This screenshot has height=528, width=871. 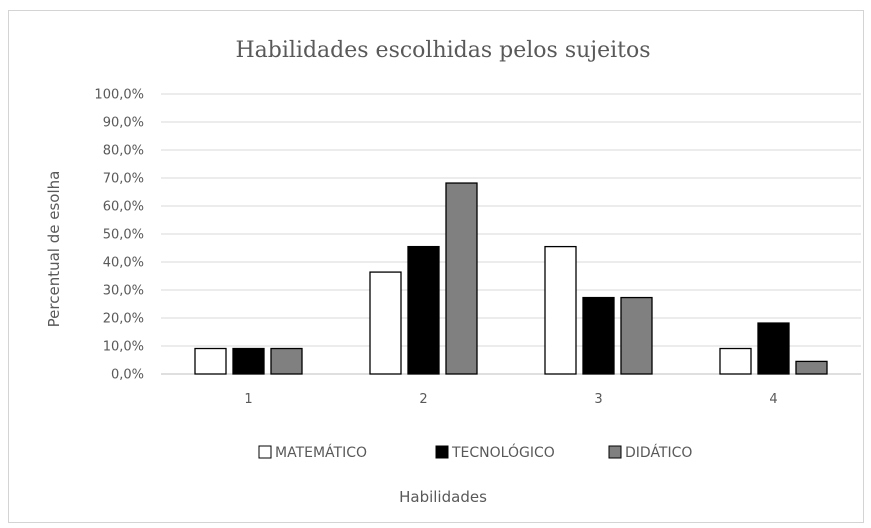 I want to click on legend-label: MATEMÁTICO, so click(x=321, y=452).